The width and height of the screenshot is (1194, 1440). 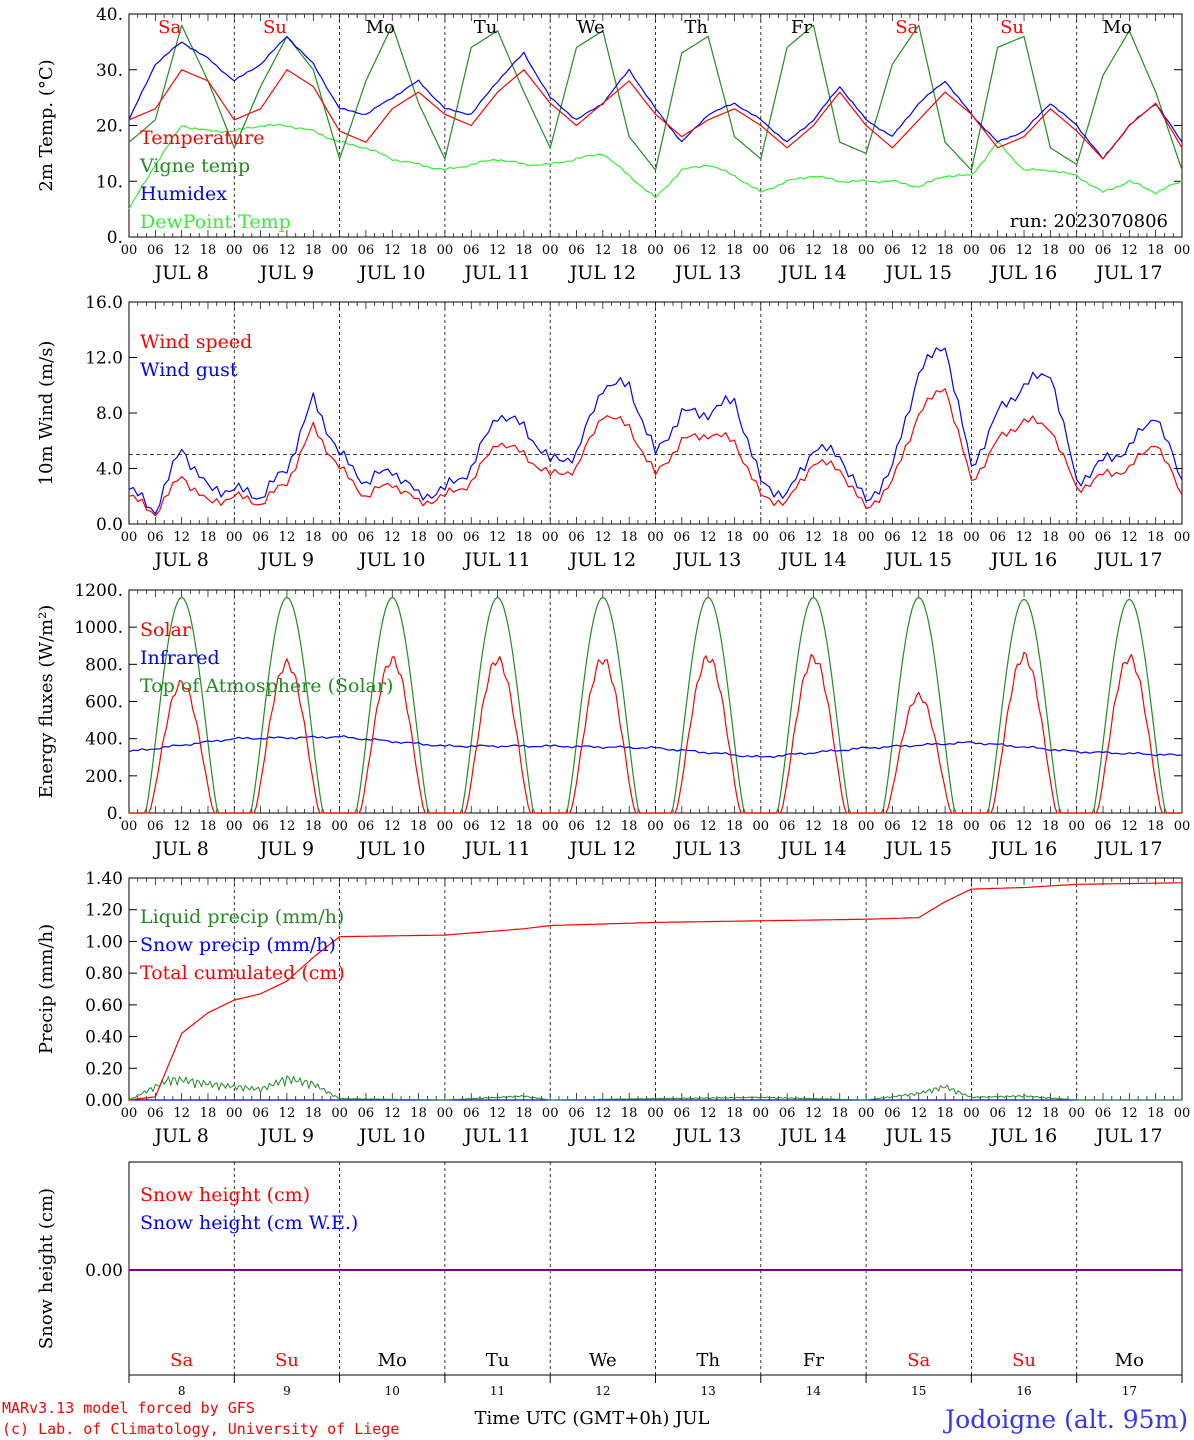 What do you see at coordinates (98, 628) in the screenshot?
I see `y-tick-label: 1000.` at bounding box center [98, 628].